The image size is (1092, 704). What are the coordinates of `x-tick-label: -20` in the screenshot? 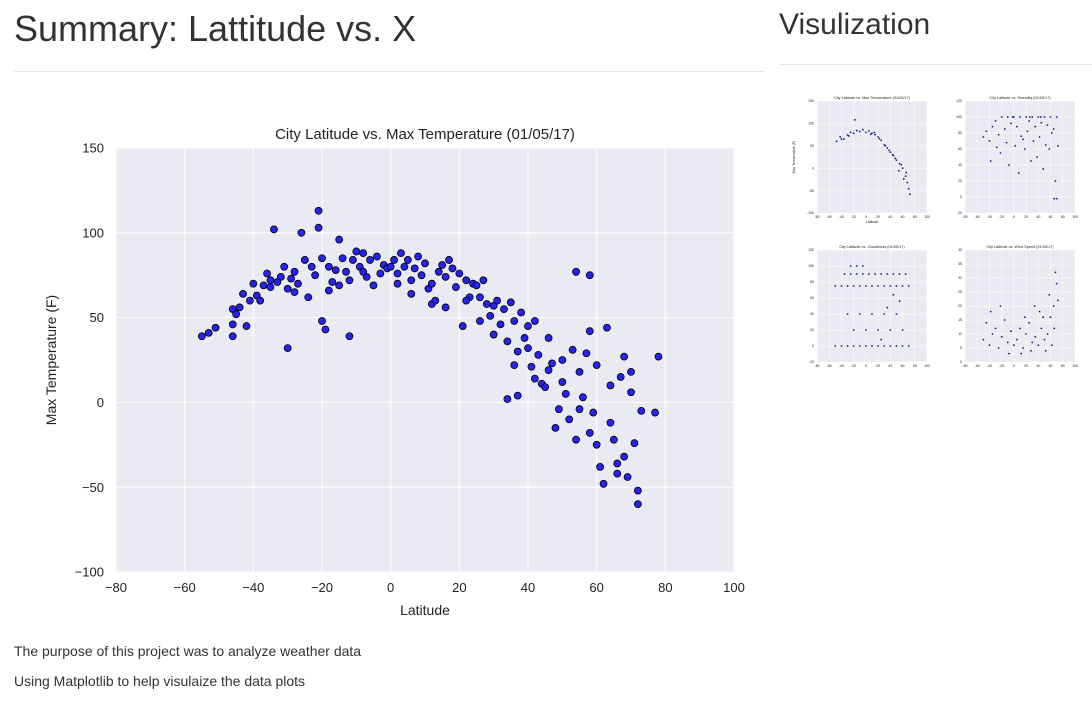 It's located at (853, 217).